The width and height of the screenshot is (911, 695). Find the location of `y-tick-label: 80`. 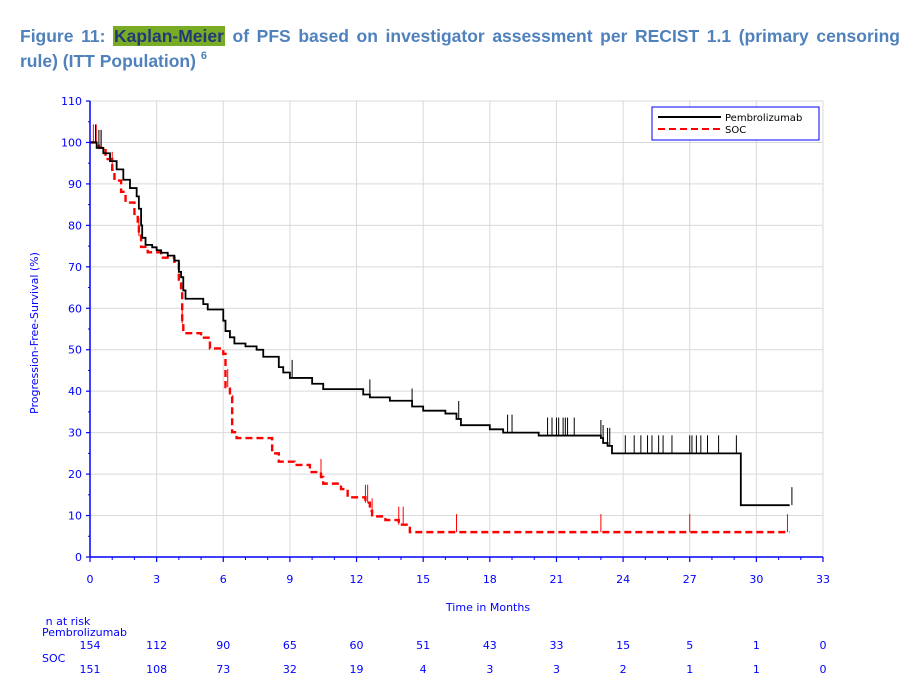

y-tick-label: 80 is located at coordinates (75, 225).